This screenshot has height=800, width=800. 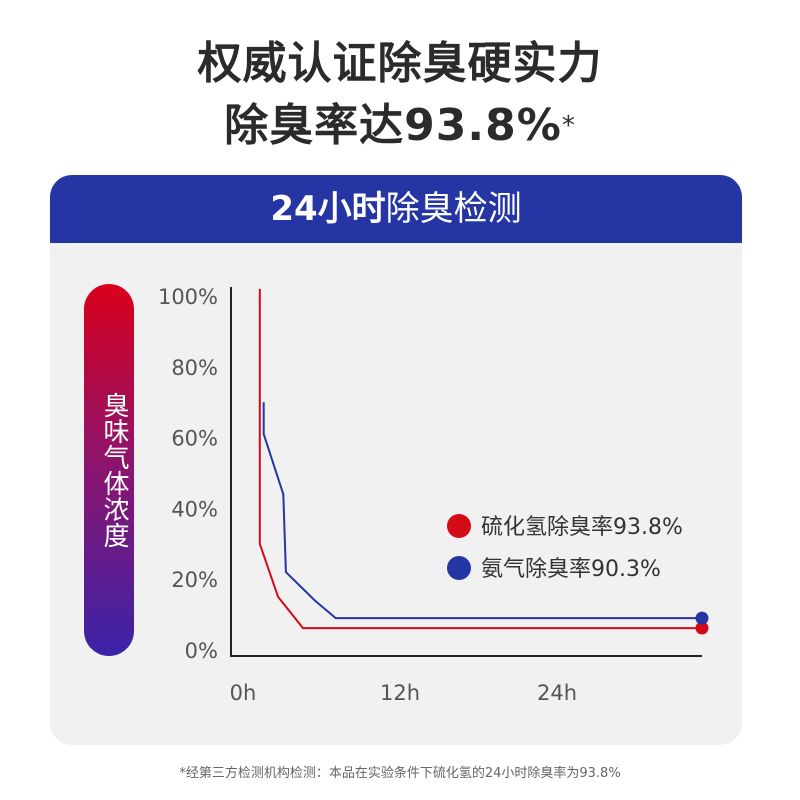 What do you see at coordinates (568, 126) in the screenshot?
I see `footnote-mark: *` at bounding box center [568, 126].